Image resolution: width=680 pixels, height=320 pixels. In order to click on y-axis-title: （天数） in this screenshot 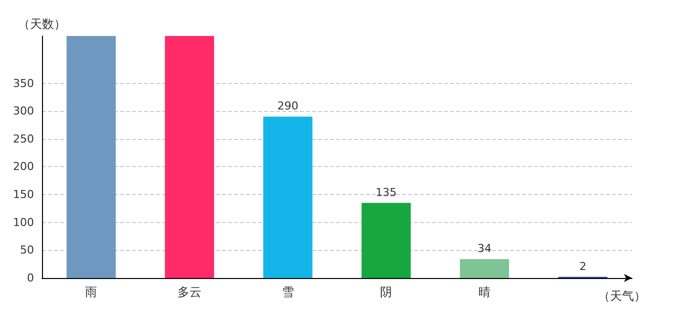, I will do `click(42, 24)`.